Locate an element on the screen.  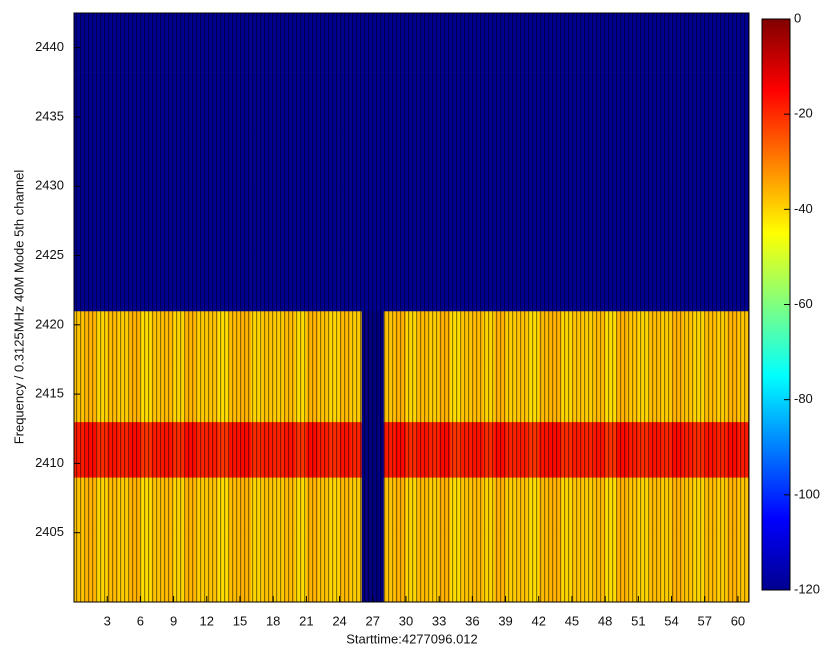
y-tick-label: 2420 is located at coordinates (49, 323).